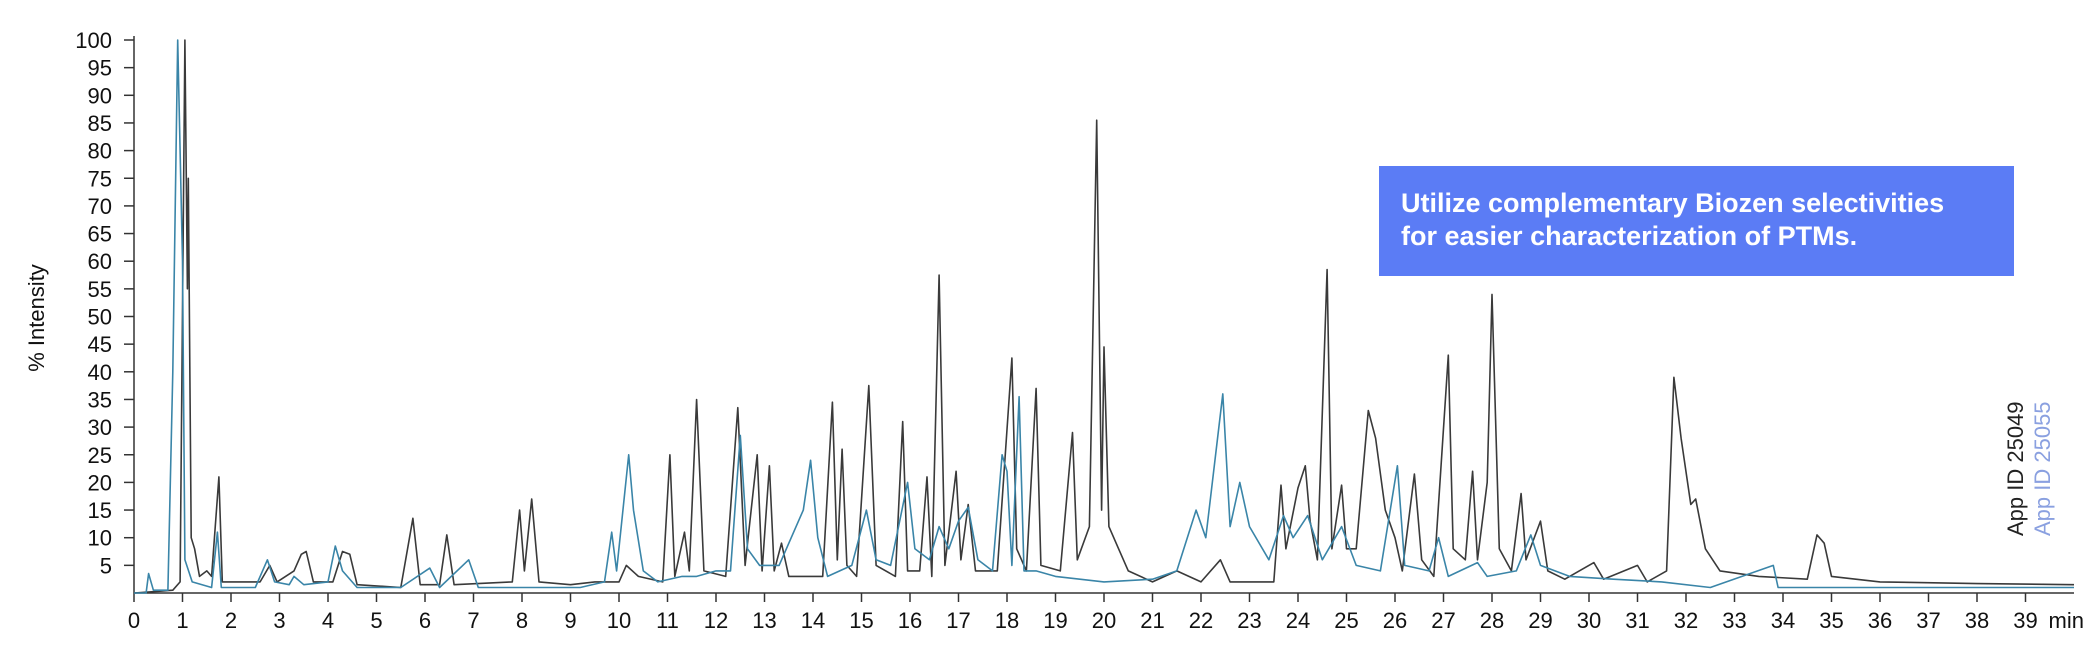  What do you see at coordinates (716, 620) in the screenshot?
I see `x-tick-label: 12` at bounding box center [716, 620].